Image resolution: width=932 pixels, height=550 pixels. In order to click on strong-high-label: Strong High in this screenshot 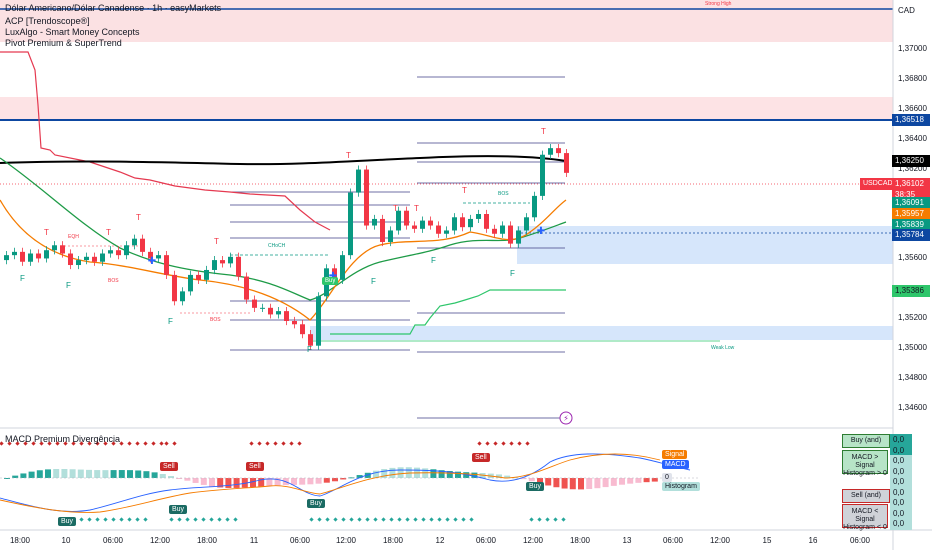, I will do `click(718, 4)`.